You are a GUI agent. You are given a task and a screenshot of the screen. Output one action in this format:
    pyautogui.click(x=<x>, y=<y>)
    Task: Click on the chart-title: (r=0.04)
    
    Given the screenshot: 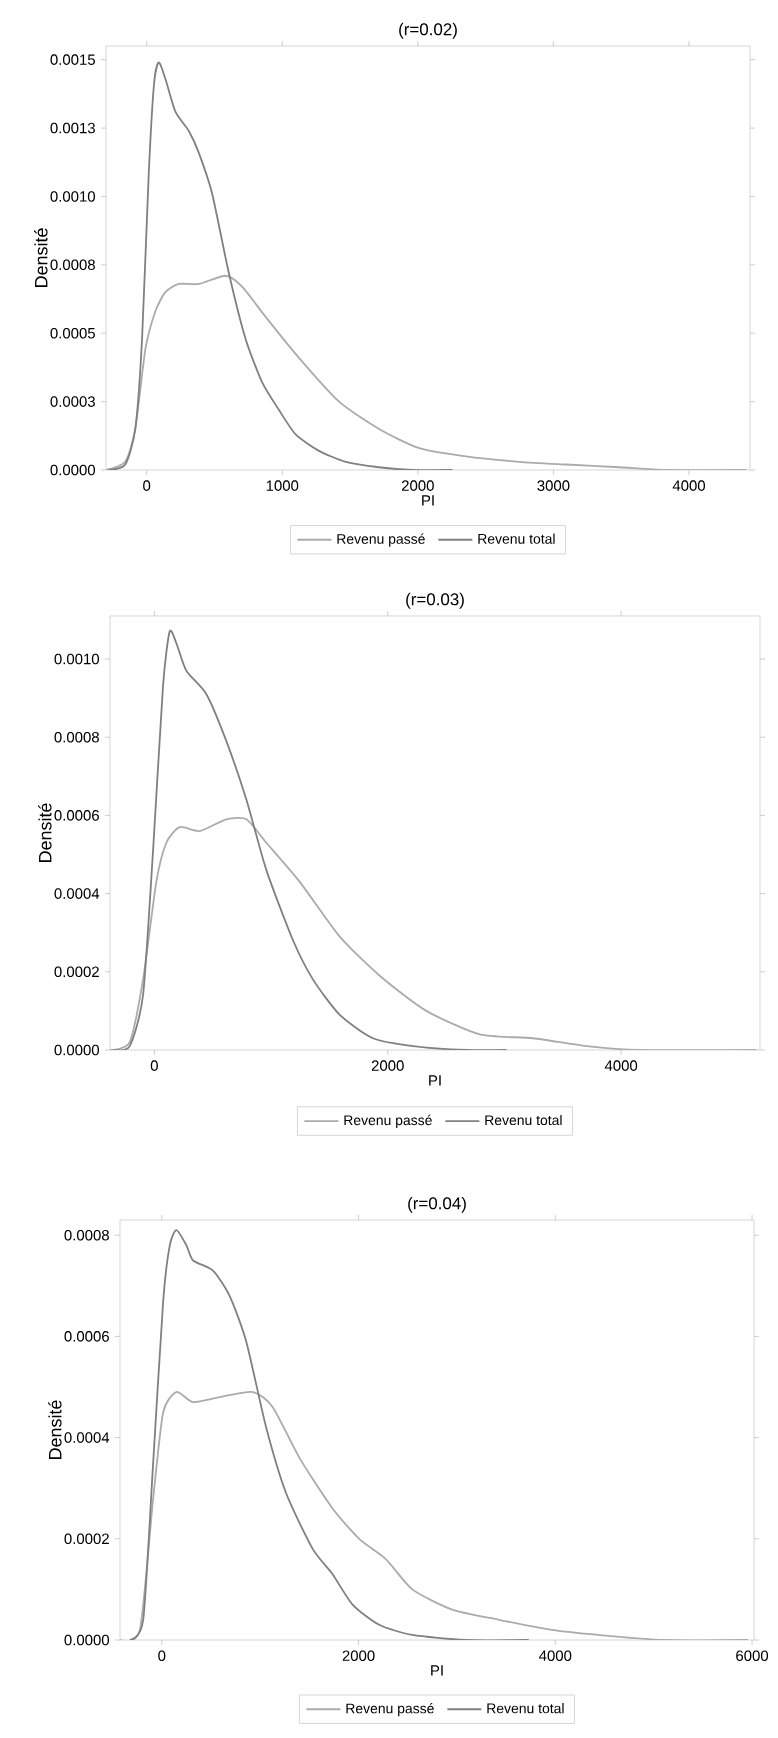 What is the action you would take?
    pyautogui.click(x=437, y=1204)
    